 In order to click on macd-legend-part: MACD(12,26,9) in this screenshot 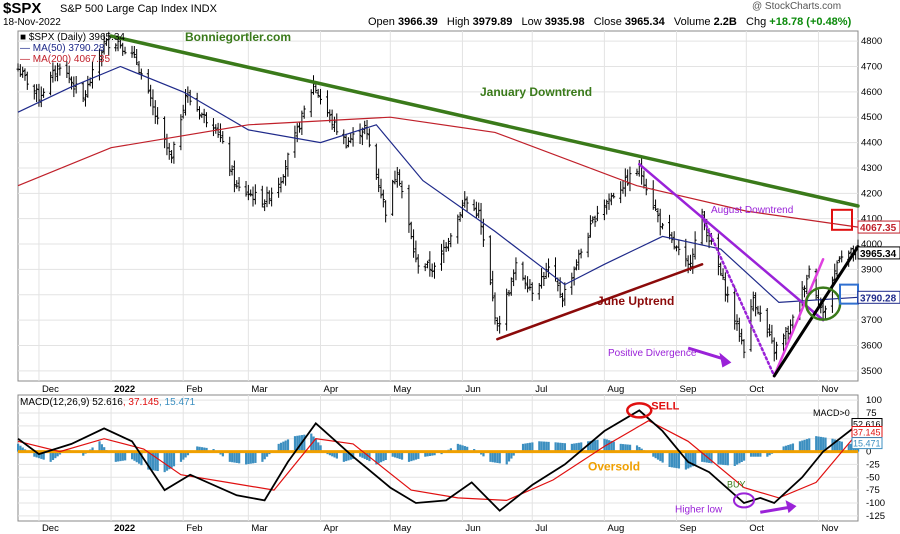, I will do `click(54, 402)`.